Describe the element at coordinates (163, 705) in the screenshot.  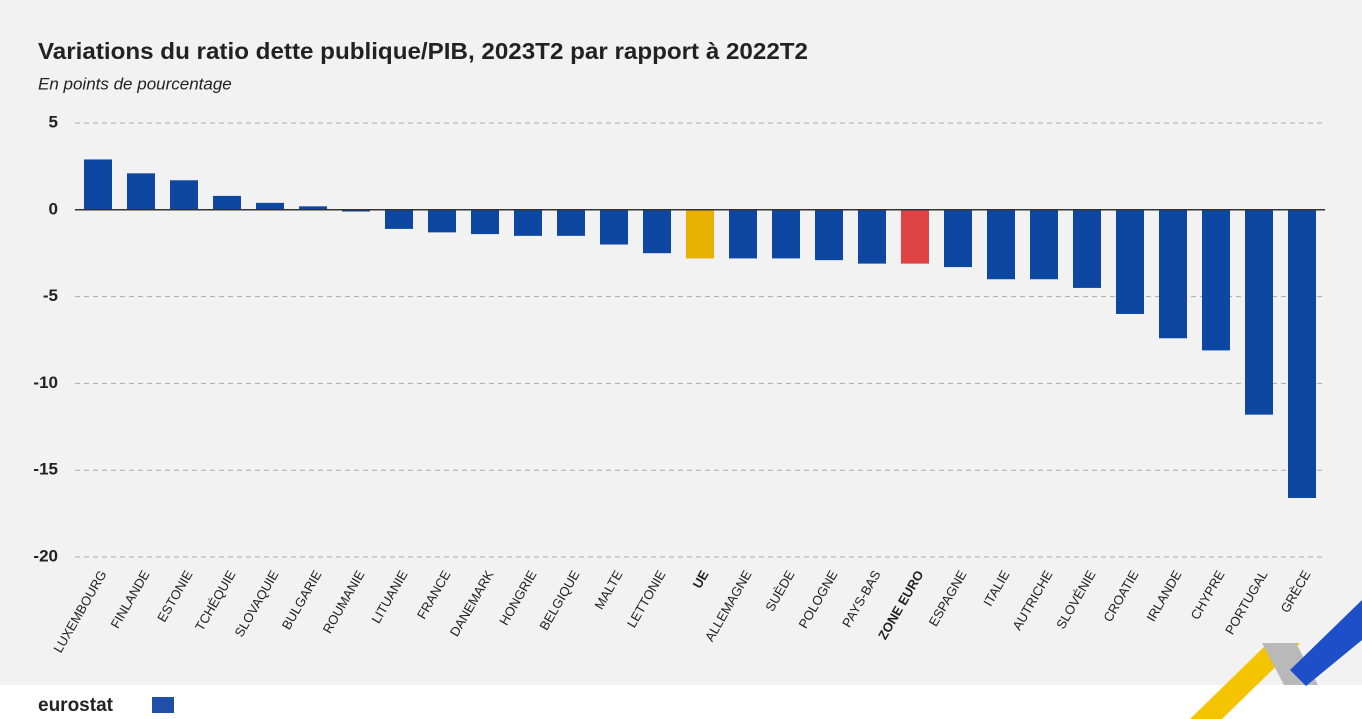
I see `logo-flag` at that location.